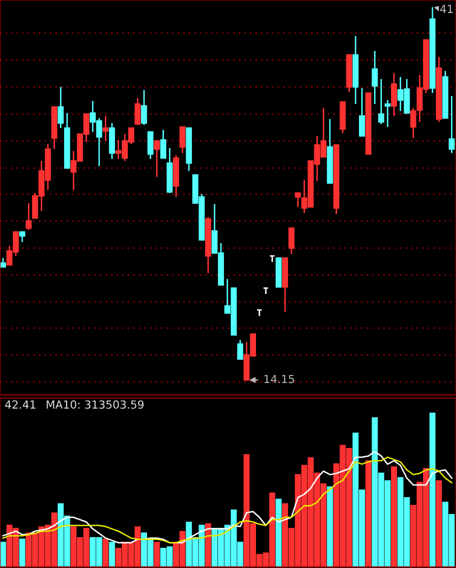 The width and height of the screenshot is (456, 568). Describe the element at coordinates (95, 404) in the screenshot. I see `text: MA10: 313503.59` at that location.